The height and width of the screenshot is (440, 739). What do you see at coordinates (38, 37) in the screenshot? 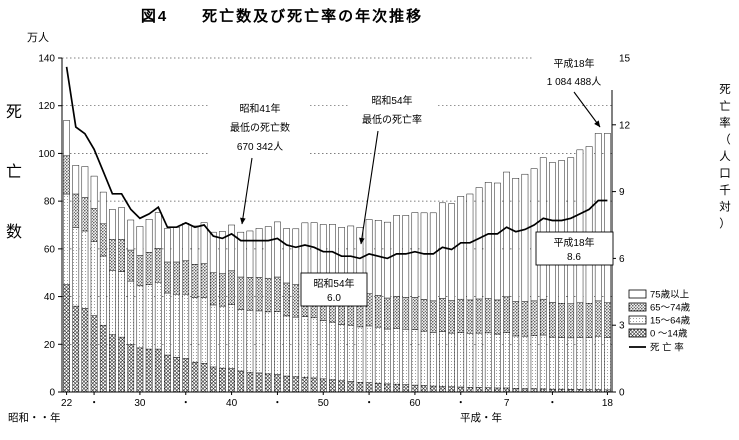
I see `left-axis-unit: 万人` at bounding box center [38, 37].